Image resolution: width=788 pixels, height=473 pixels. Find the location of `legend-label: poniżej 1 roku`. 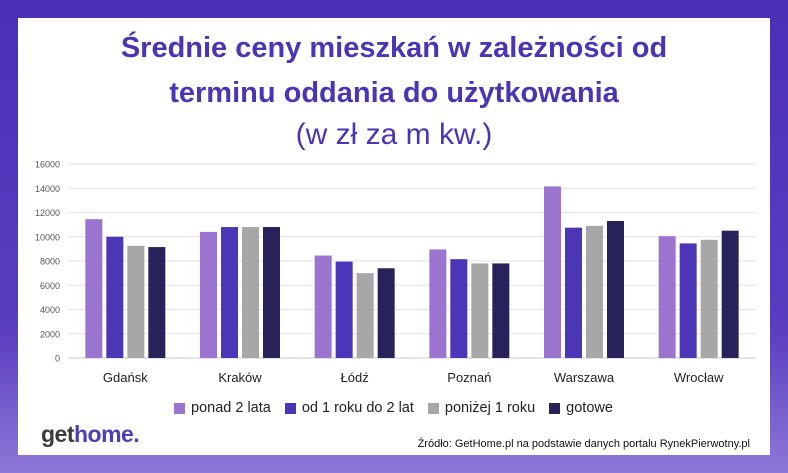

legend-label: poniżej 1 roku is located at coordinates (490, 408).